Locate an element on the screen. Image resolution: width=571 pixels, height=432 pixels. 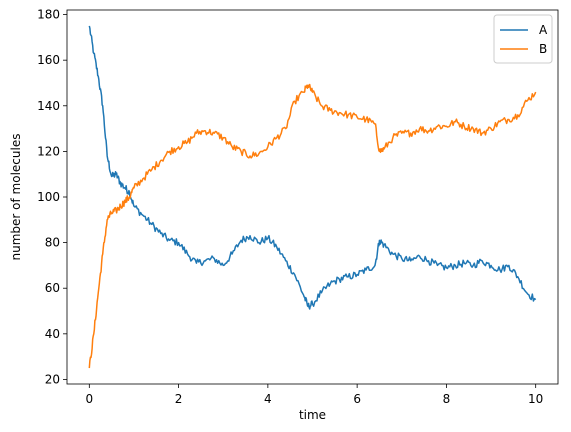
x-tick-label: 8 is located at coordinates (447, 399).